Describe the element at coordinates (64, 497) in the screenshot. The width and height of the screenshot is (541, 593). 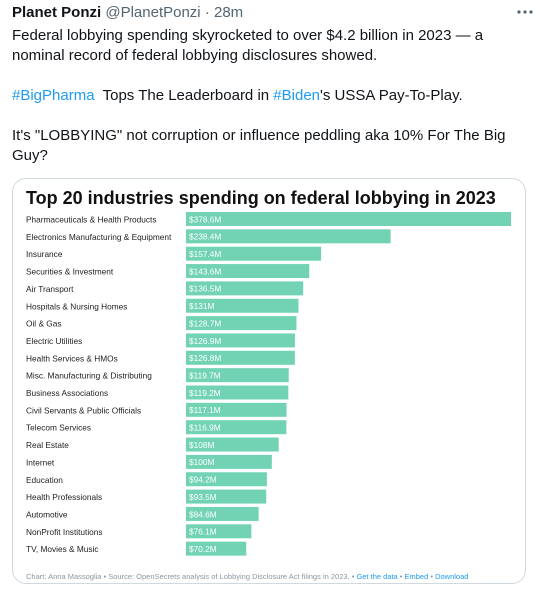
I see `category-label: Health Professionals` at that location.